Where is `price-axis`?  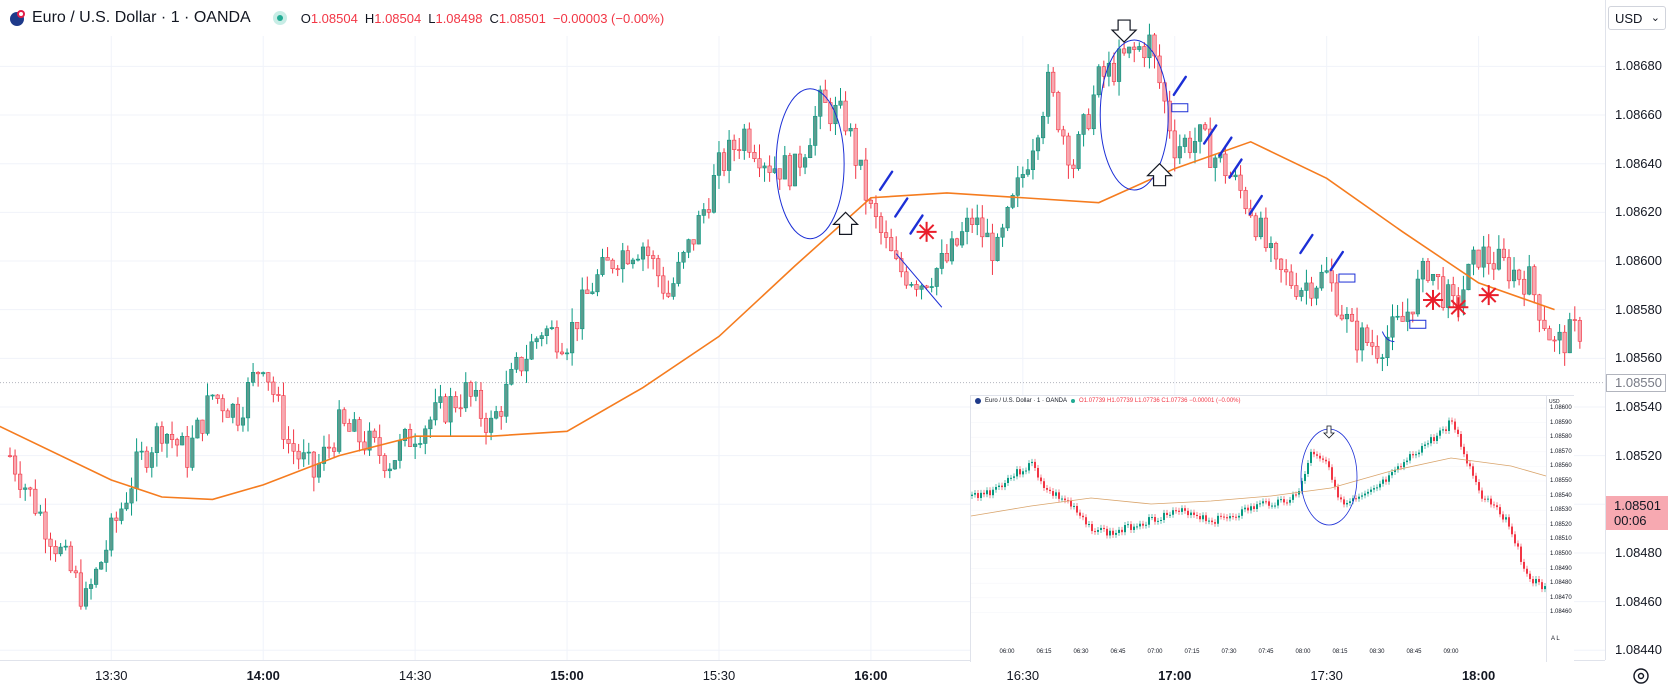 price-axis is located at coordinates (1639, 330).